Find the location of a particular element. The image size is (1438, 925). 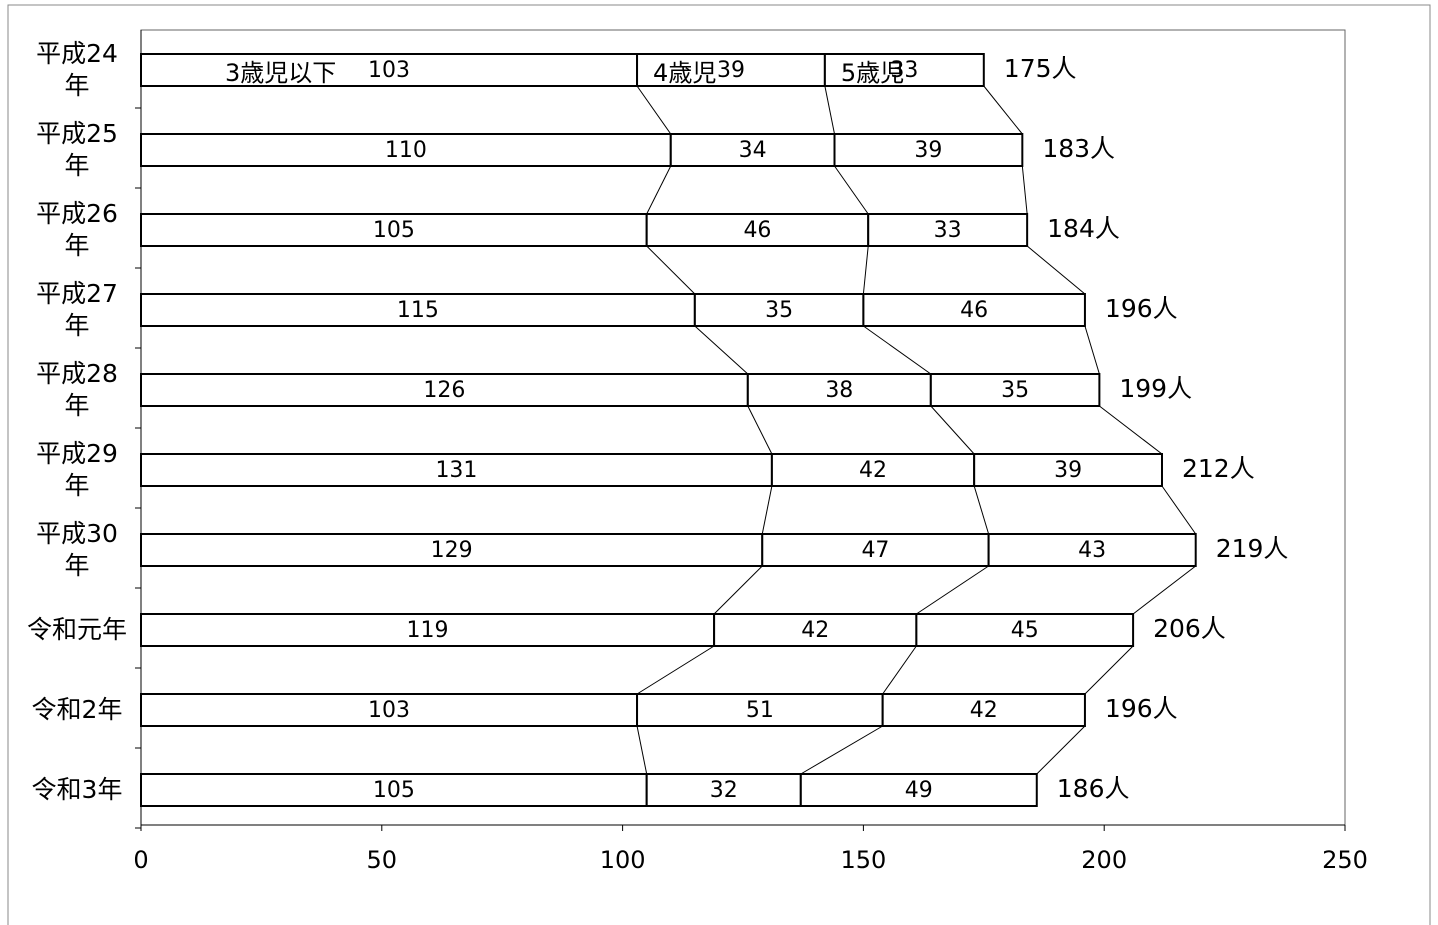

y-tick-label: 平成25年 is located at coordinates (77, 149).